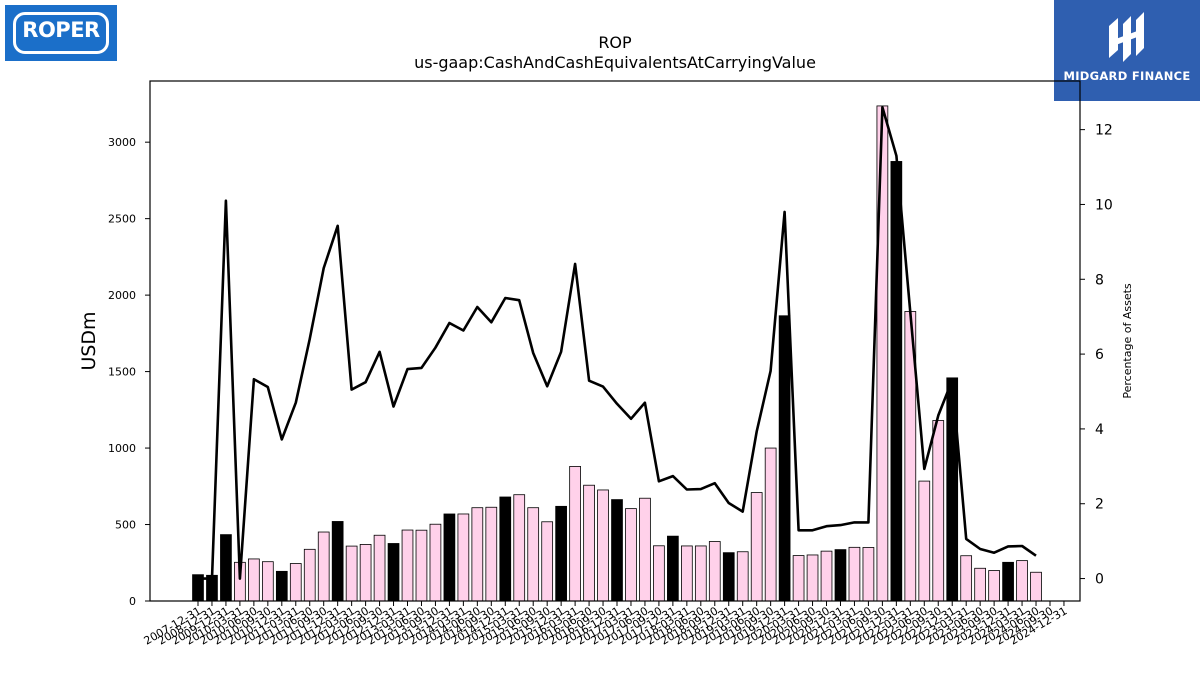  What do you see at coordinates (1099, 355) in the screenshot?
I see `y2-tick-label: 6` at bounding box center [1099, 355].